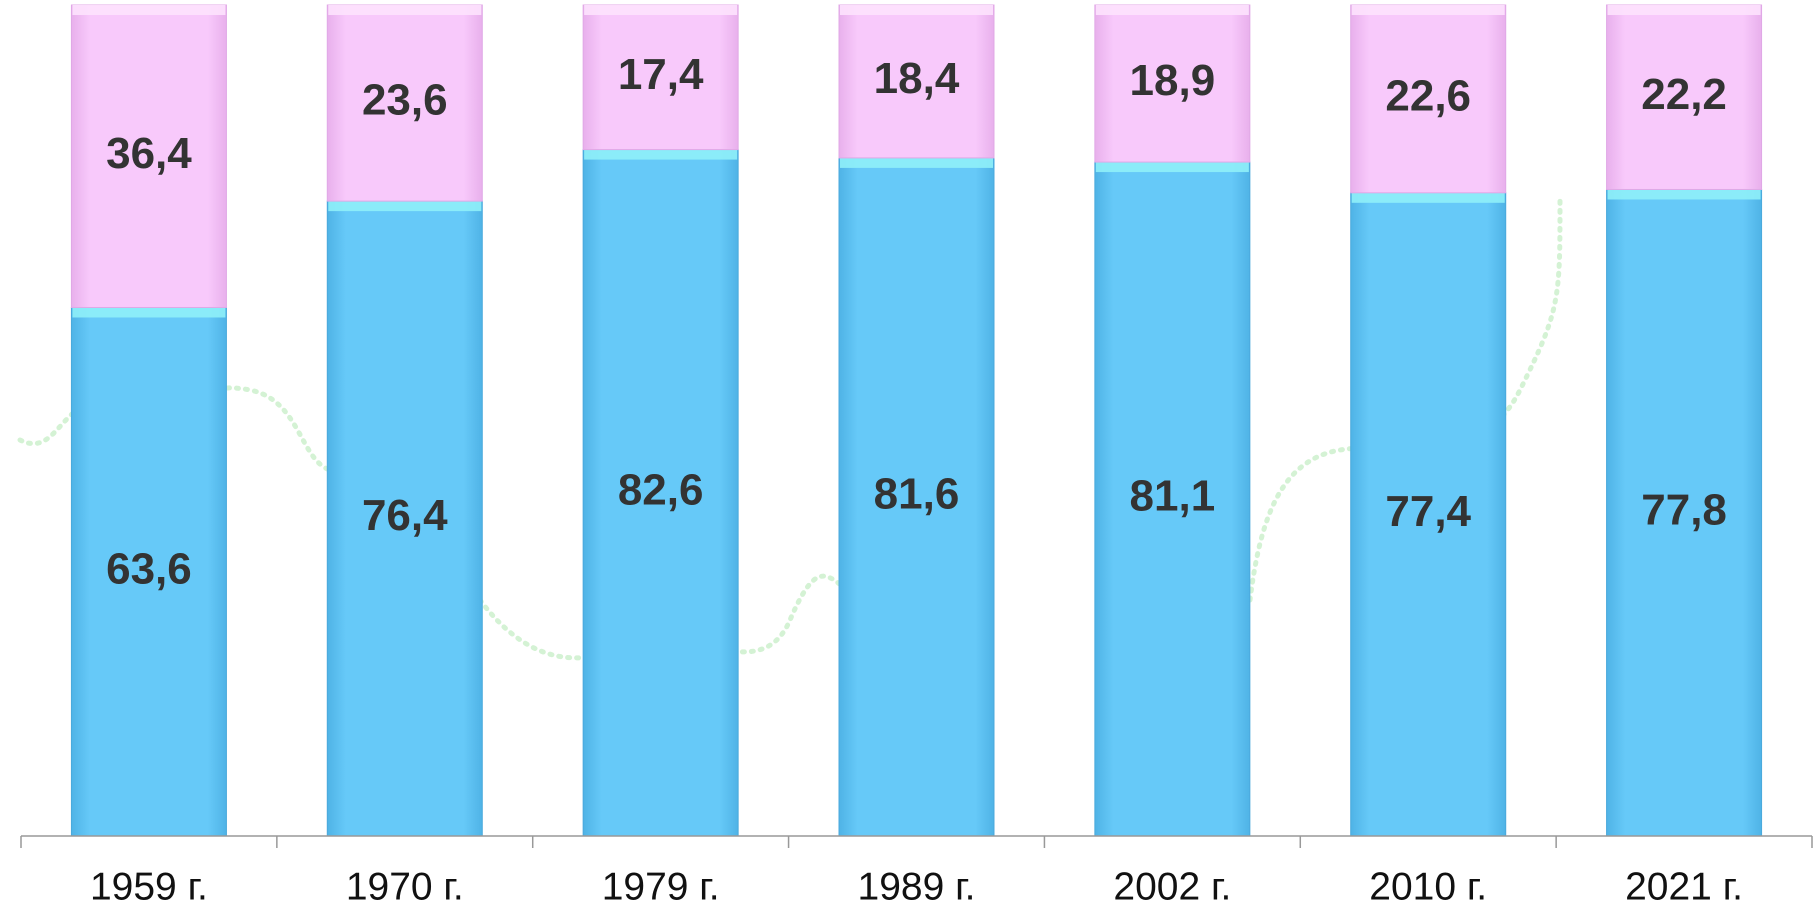 The image size is (1819, 915). What do you see at coordinates (917, 886) in the screenshot?
I see `x-tick-label: 1989 г.` at bounding box center [917, 886].